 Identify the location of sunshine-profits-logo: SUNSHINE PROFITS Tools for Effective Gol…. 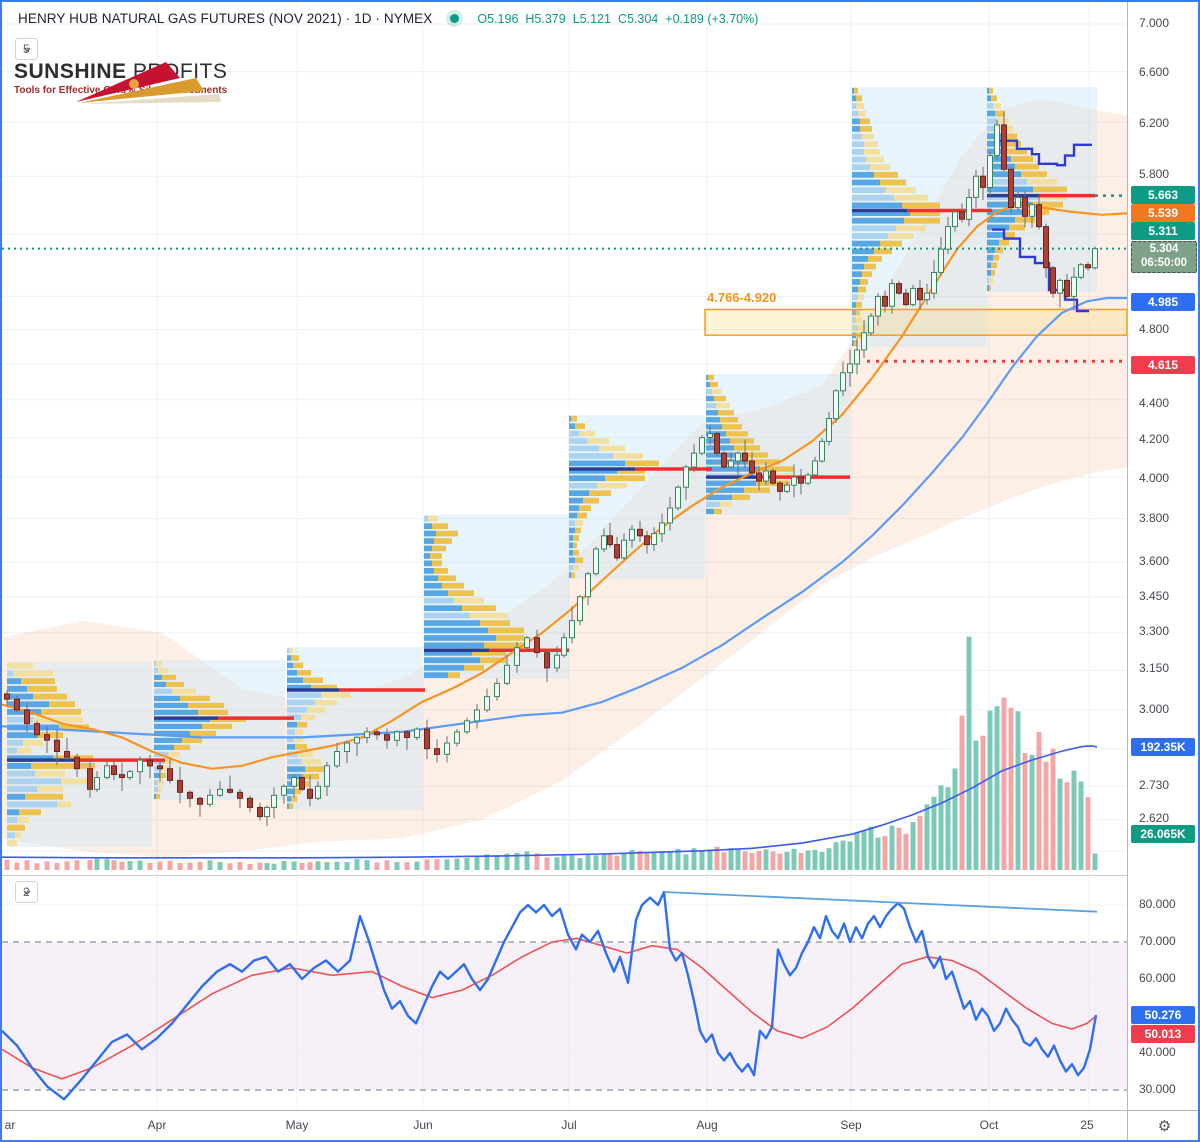
(129, 81).